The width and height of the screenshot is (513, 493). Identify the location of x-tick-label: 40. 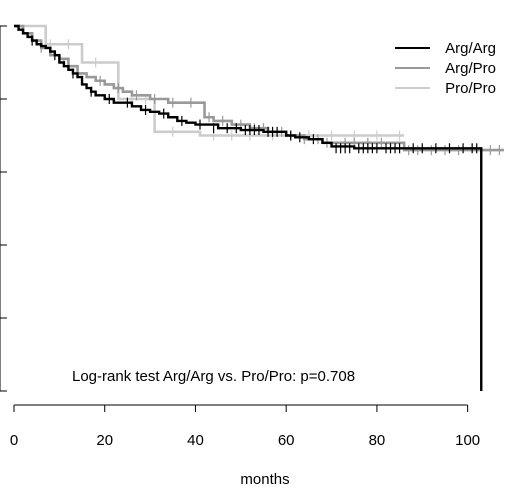
(195, 440).